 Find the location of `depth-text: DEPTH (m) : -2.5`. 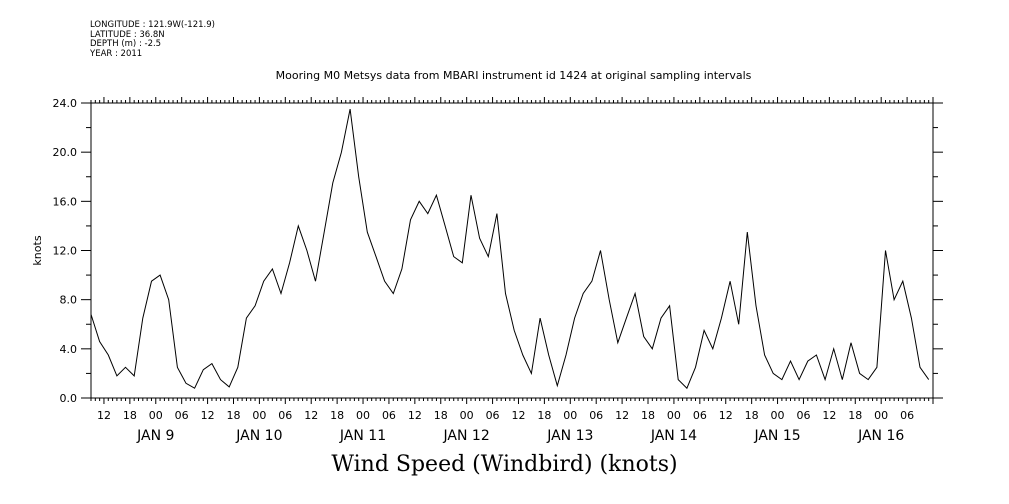

depth-text: DEPTH (m) : -2.5 is located at coordinates (126, 44).